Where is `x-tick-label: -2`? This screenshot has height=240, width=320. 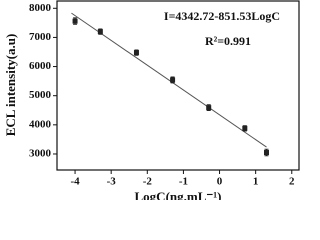 x-tick-label: -2 is located at coordinates (148, 182).